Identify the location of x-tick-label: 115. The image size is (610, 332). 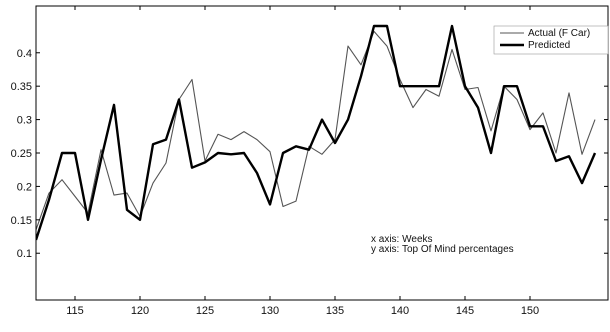
(75, 311).